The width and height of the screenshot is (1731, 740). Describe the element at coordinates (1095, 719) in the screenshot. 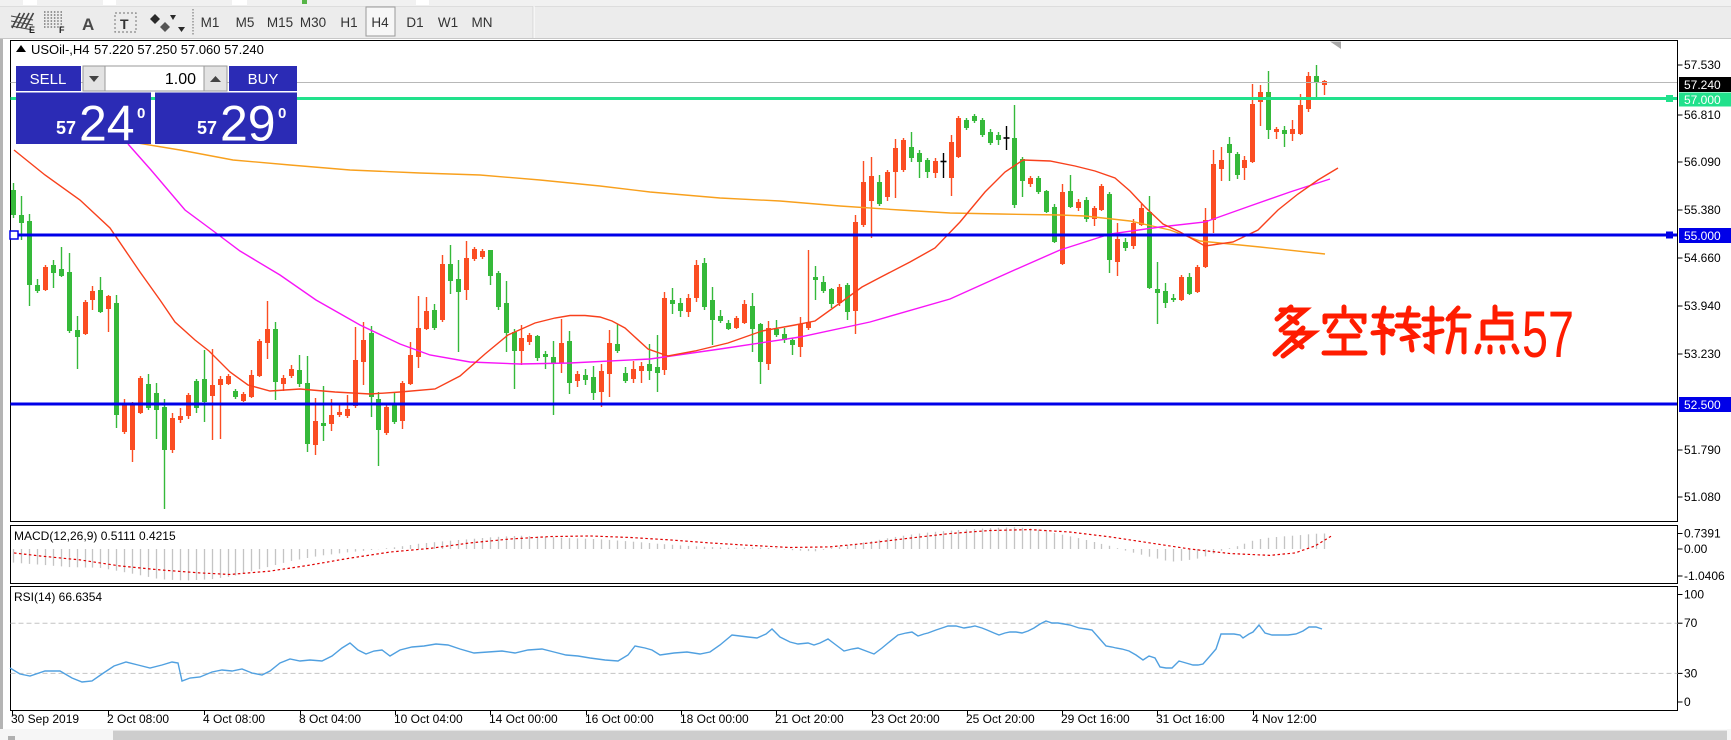

I see `svg-text: 29 Oct 16:00` at that location.